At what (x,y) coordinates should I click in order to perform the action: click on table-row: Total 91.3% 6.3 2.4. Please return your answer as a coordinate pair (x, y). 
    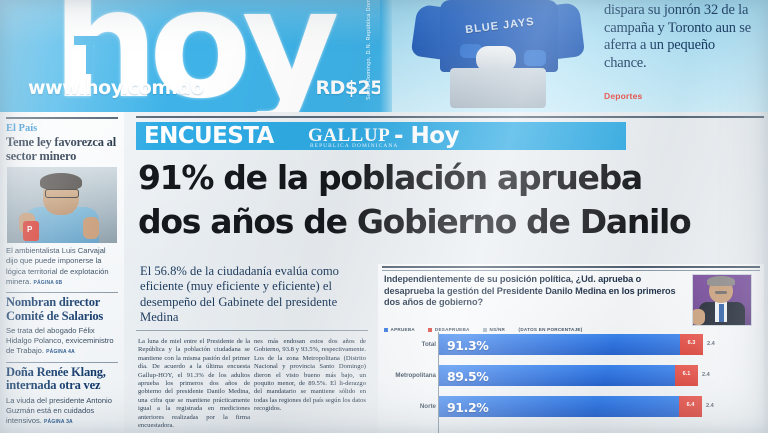
    Looking at the image, I should click on (571, 345).